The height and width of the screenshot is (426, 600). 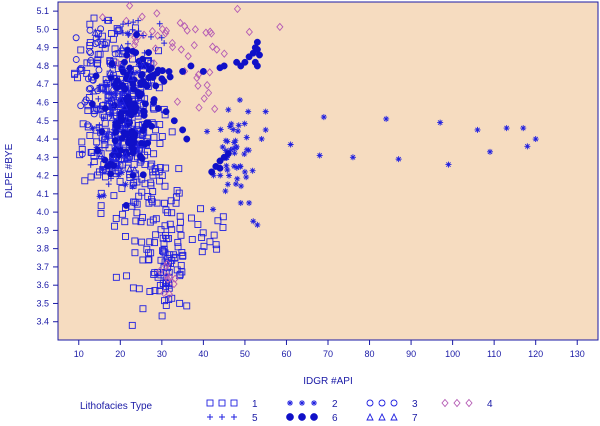 What do you see at coordinates (286, 411) in the screenshot?
I see `legend: Lithofacies Type 1 2 3 4 5 6 7` at bounding box center [286, 411].